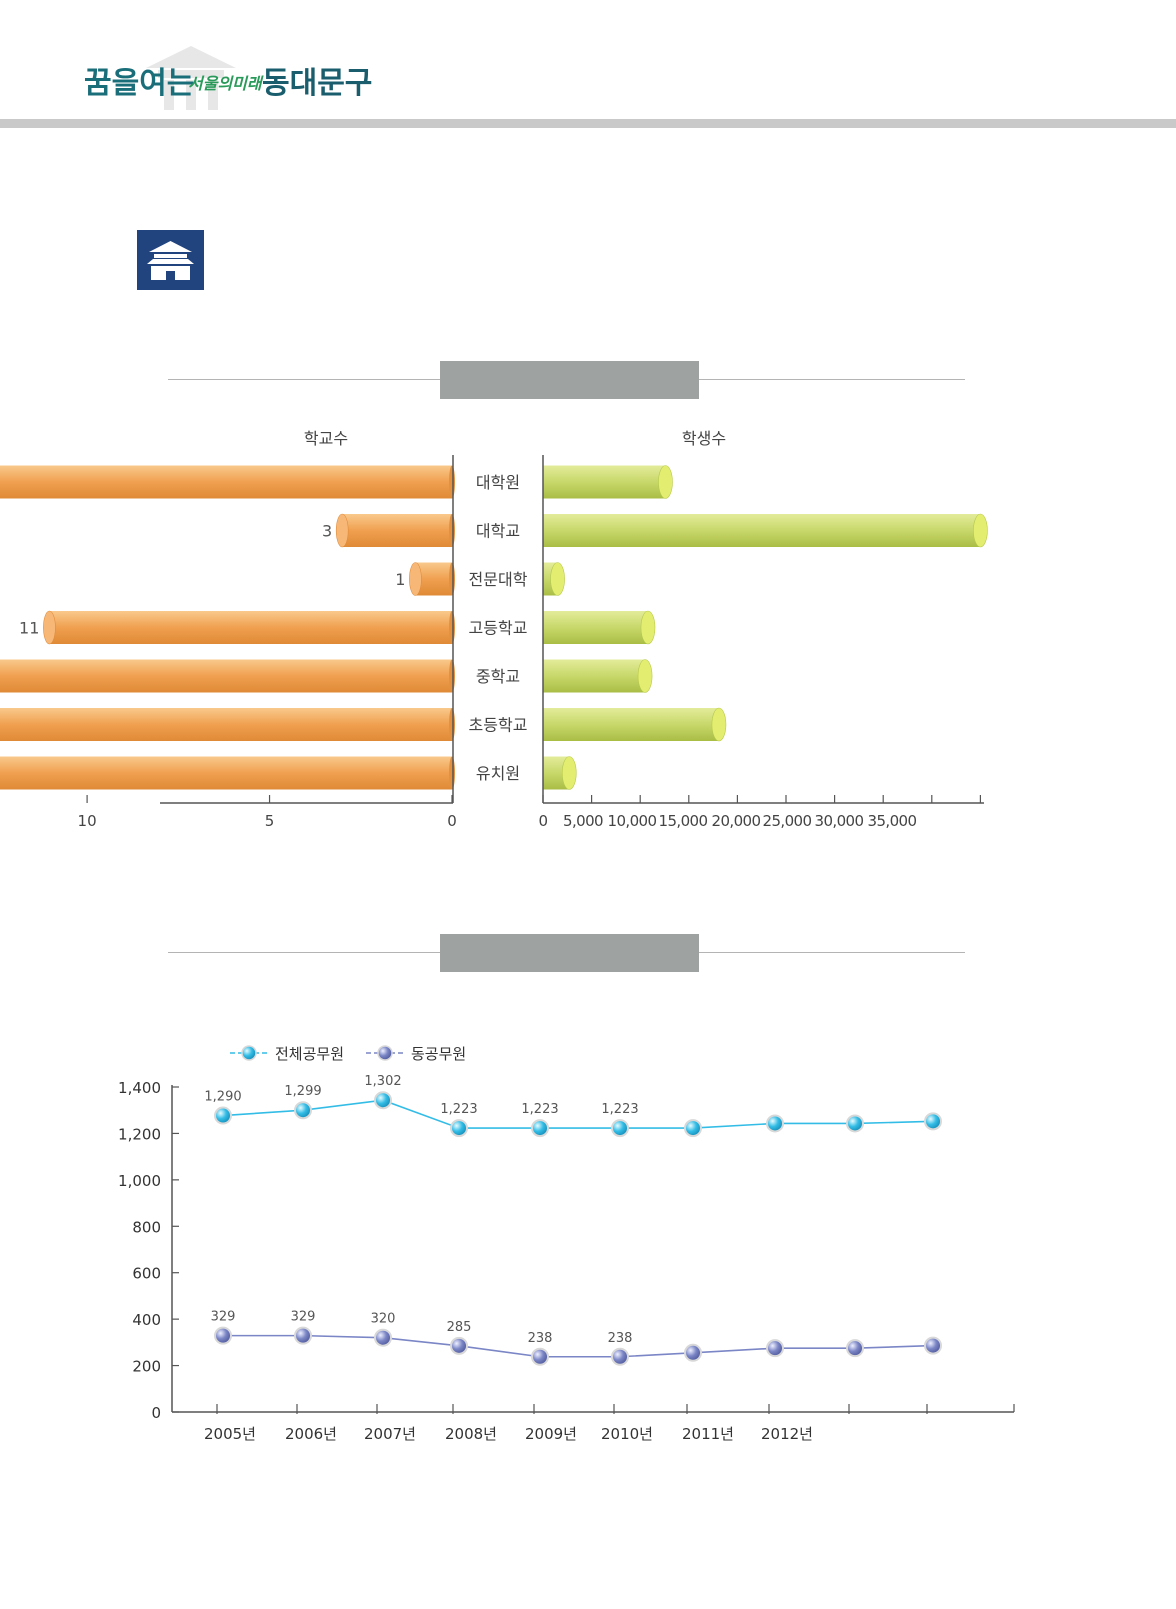 The height and width of the screenshot is (1609, 1176). What do you see at coordinates (708, 1434) in the screenshot?
I see `x-category-label: 2011년` at bounding box center [708, 1434].